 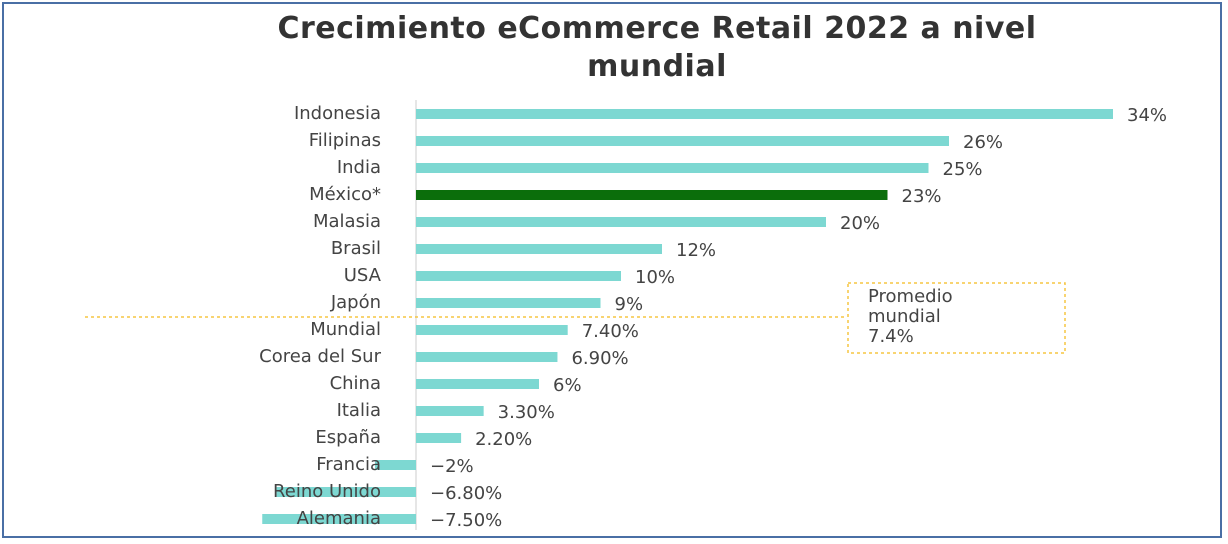 I want to click on annotation-text: Promedio, so click(x=910, y=296).